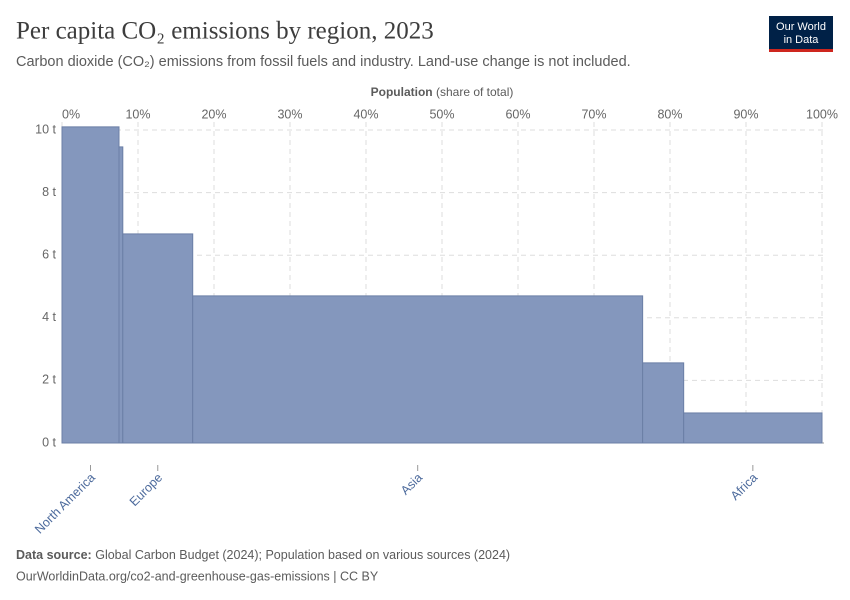  I want to click on x-tick-label: 90%, so click(745, 114).